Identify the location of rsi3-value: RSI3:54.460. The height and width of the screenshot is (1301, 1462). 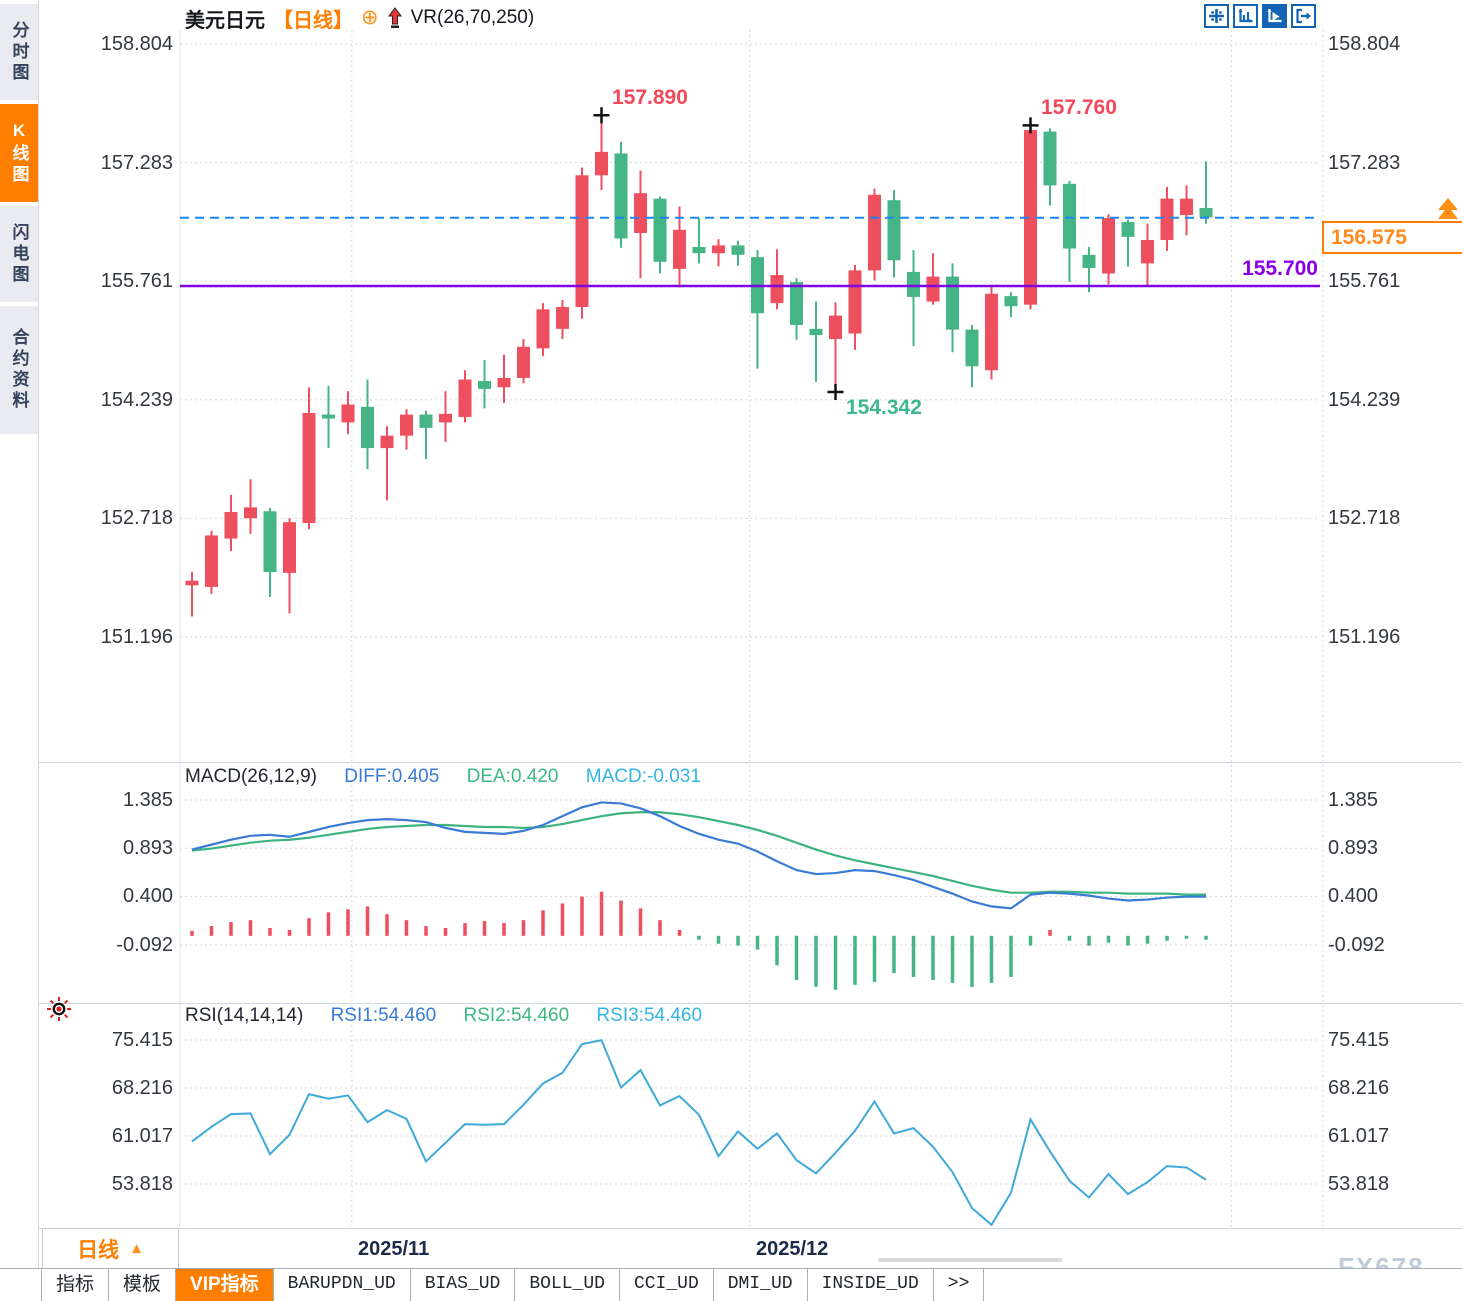
(649, 1015).